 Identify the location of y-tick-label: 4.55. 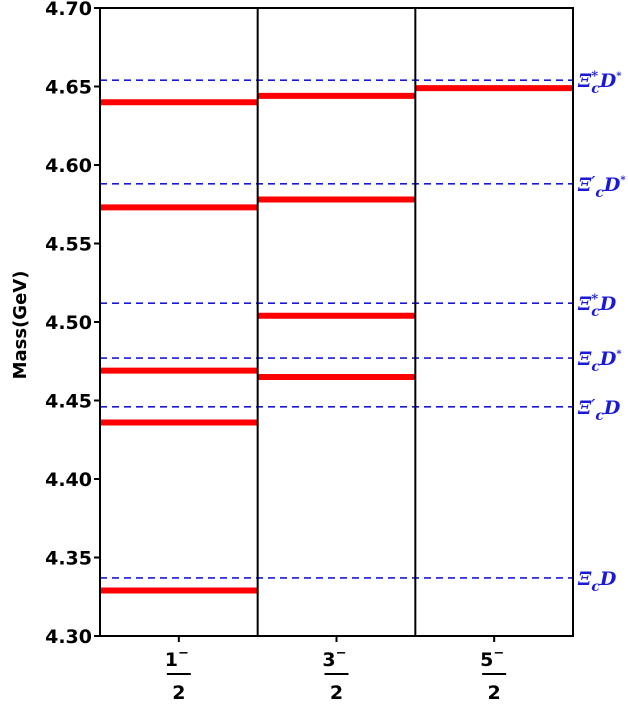
(68, 245).